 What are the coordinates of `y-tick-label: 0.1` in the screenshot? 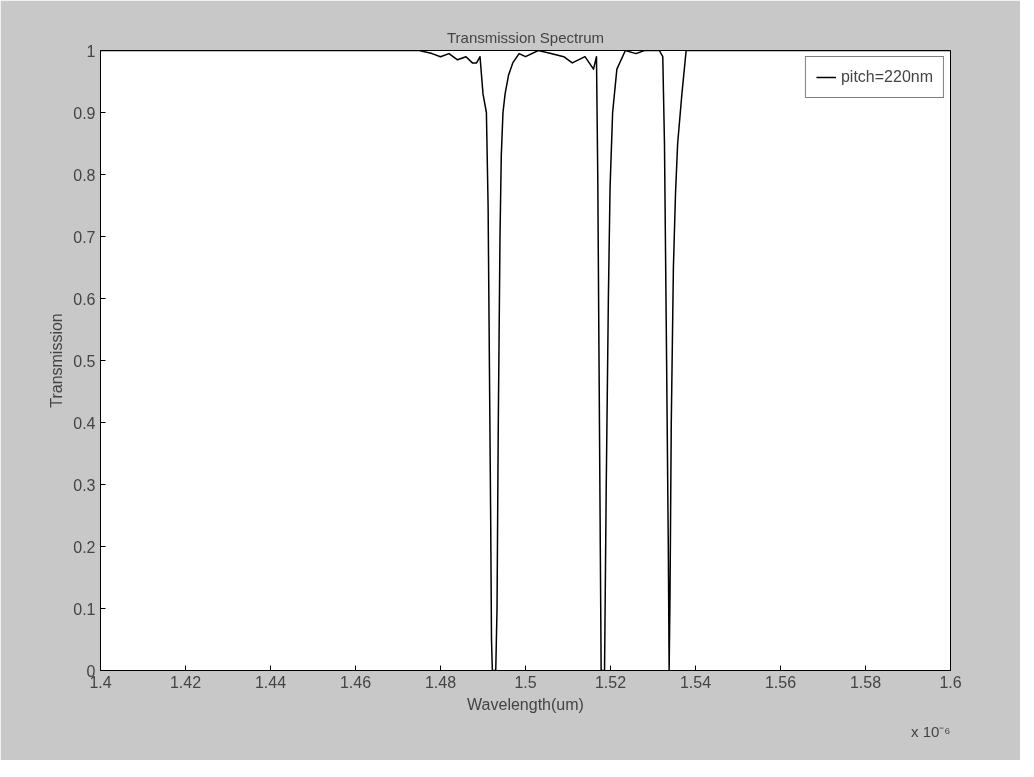 It's located at (84, 609).